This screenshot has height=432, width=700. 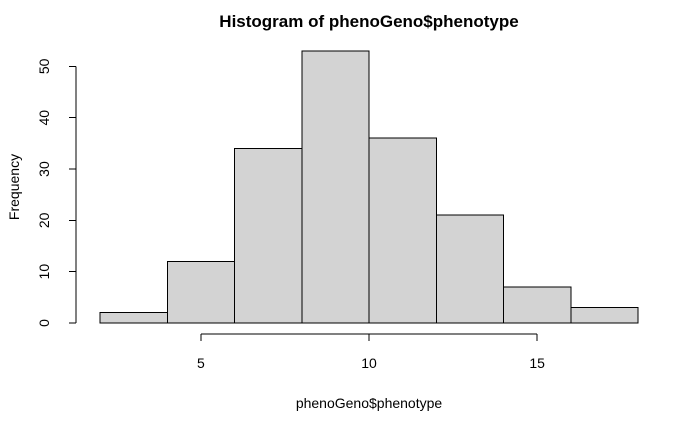 I want to click on y-tick-label: 0, so click(x=44, y=323).